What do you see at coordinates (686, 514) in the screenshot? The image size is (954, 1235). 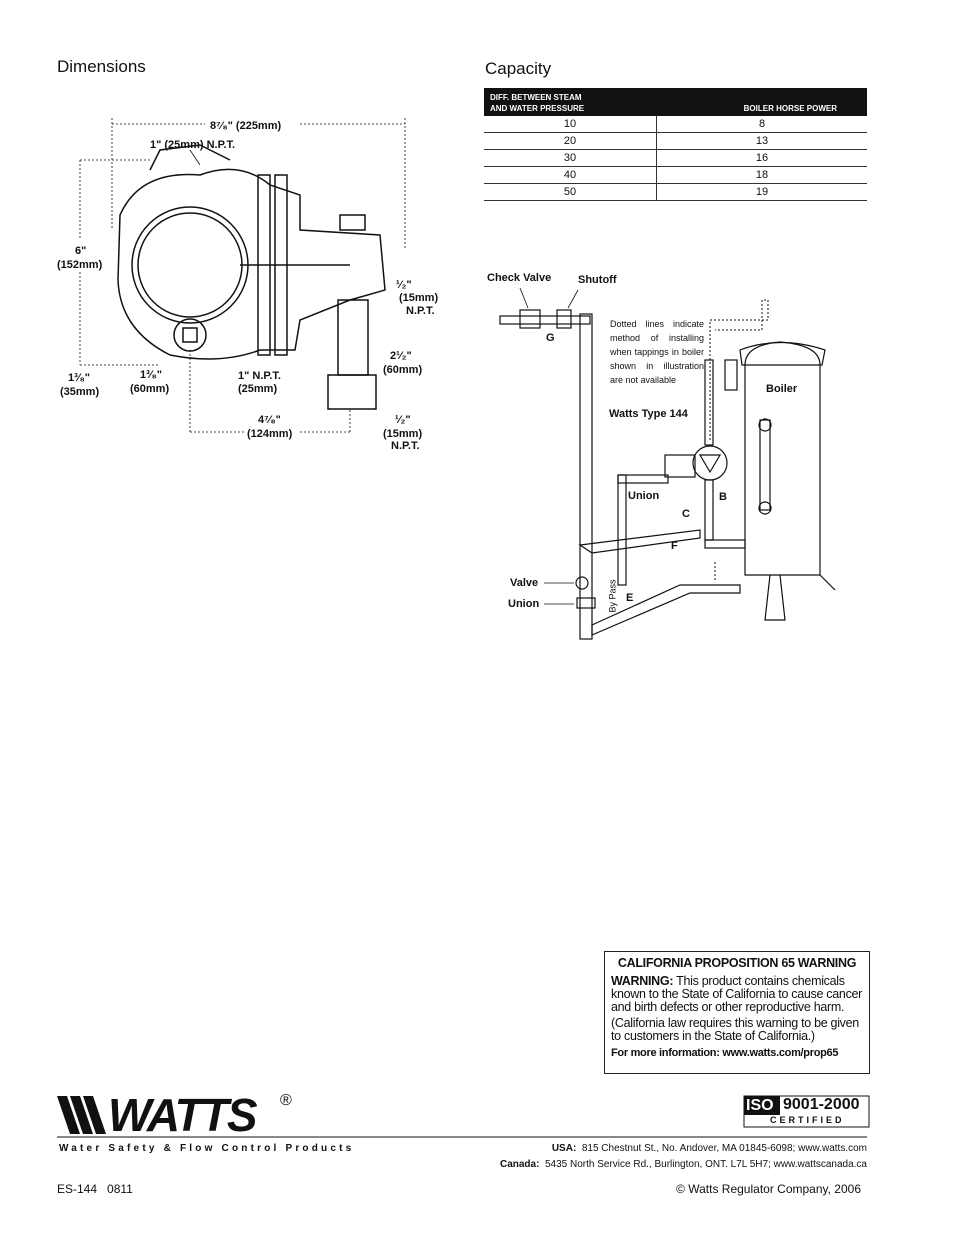 I see `diagram-label: C` at bounding box center [686, 514].